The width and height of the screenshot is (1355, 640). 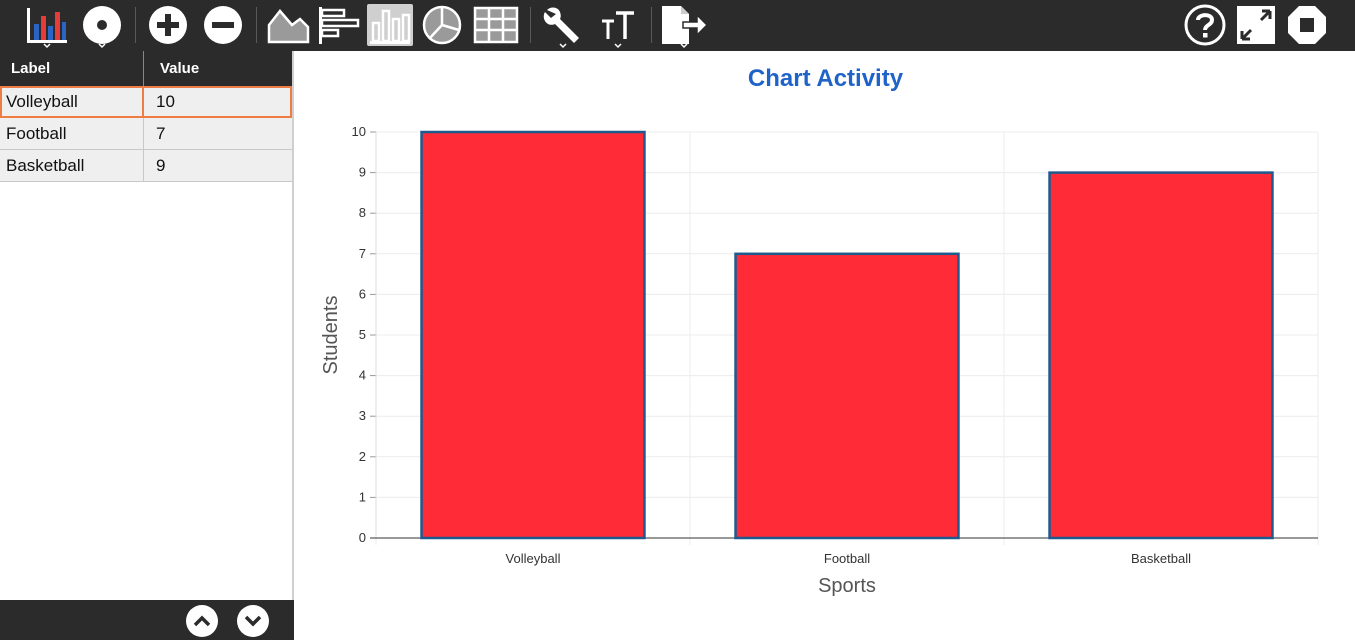 What do you see at coordinates (165, 101) in the screenshot?
I see `value-cell: 10` at bounding box center [165, 101].